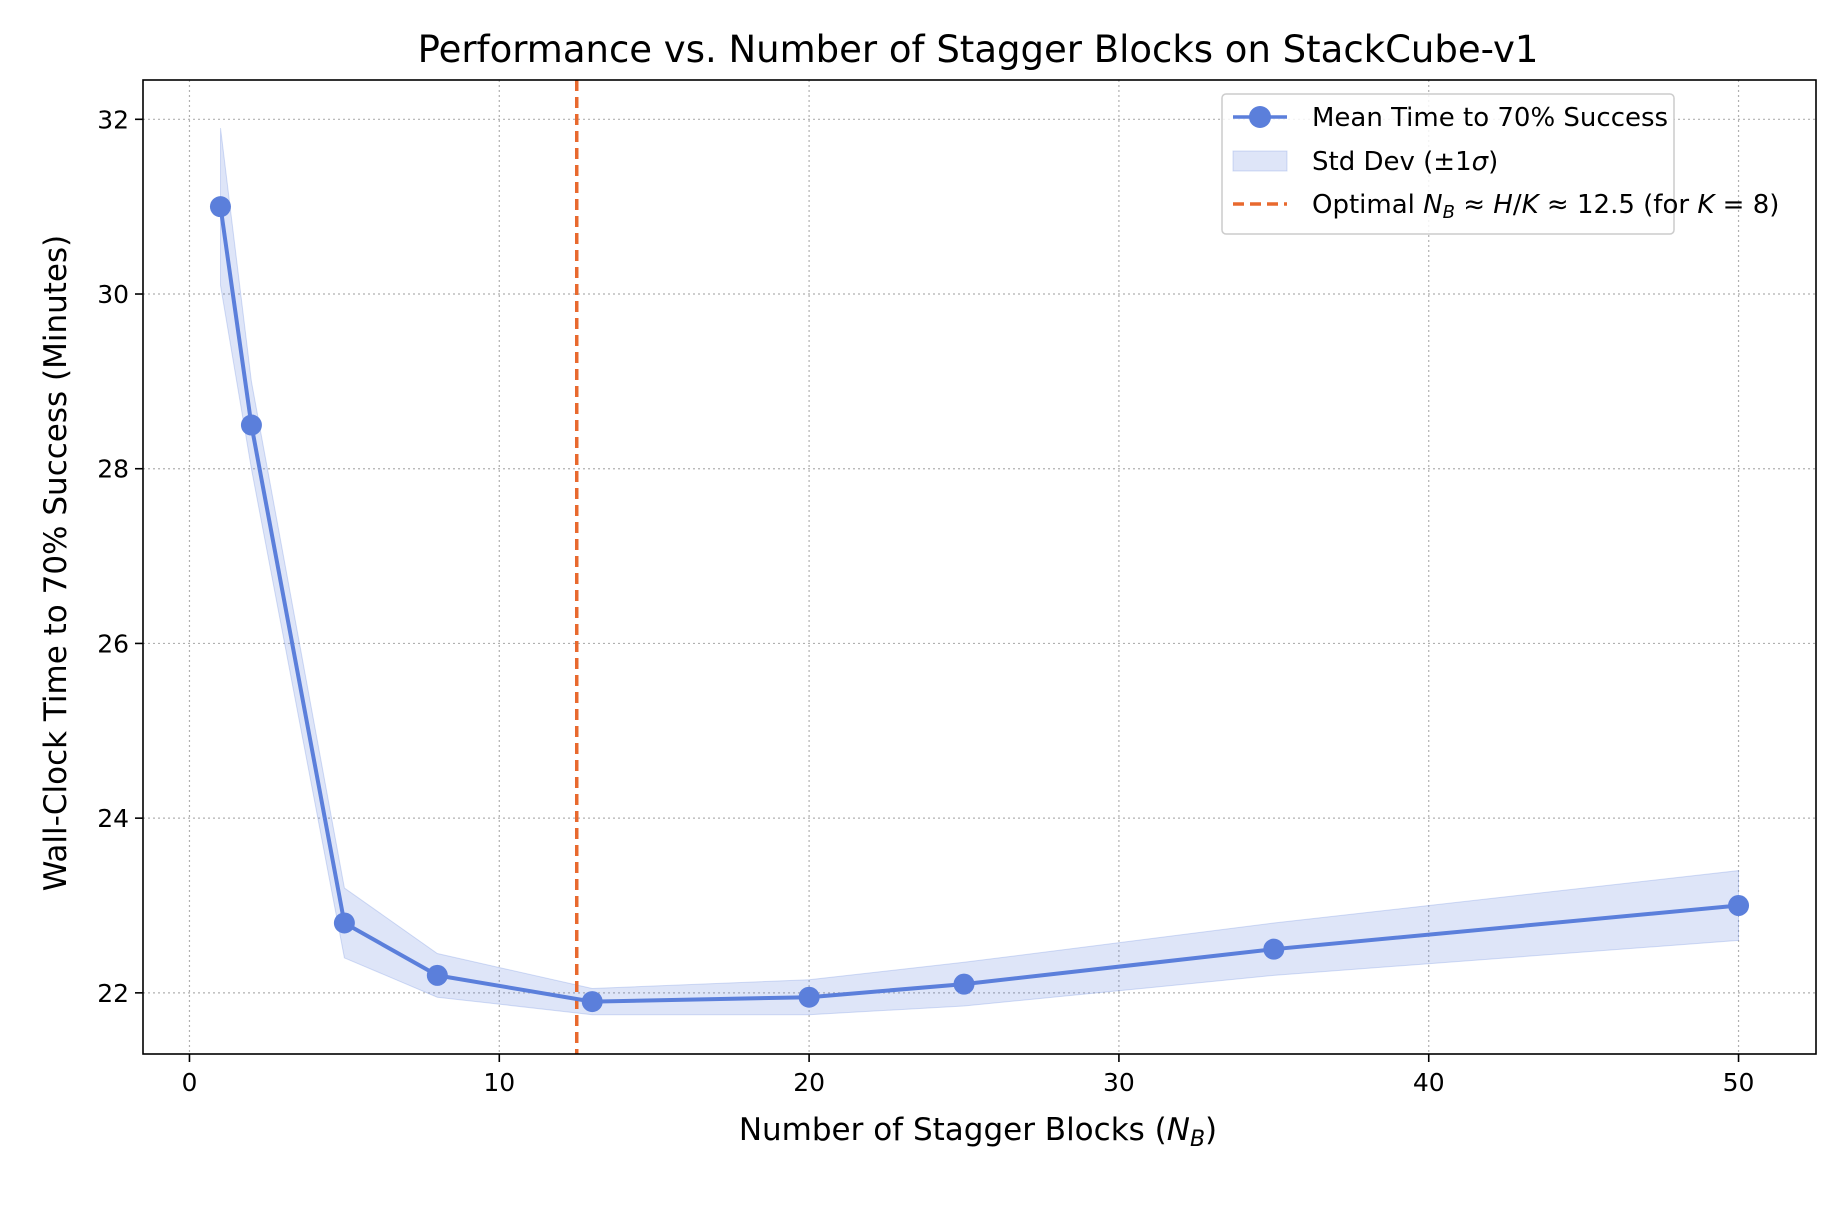 Image resolution: width=1826 pixels, height=1214 pixels. What do you see at coordinates (113, 294) in the screenshot?
I see `y-tick-label: 30` at bounding box center [113, 294].